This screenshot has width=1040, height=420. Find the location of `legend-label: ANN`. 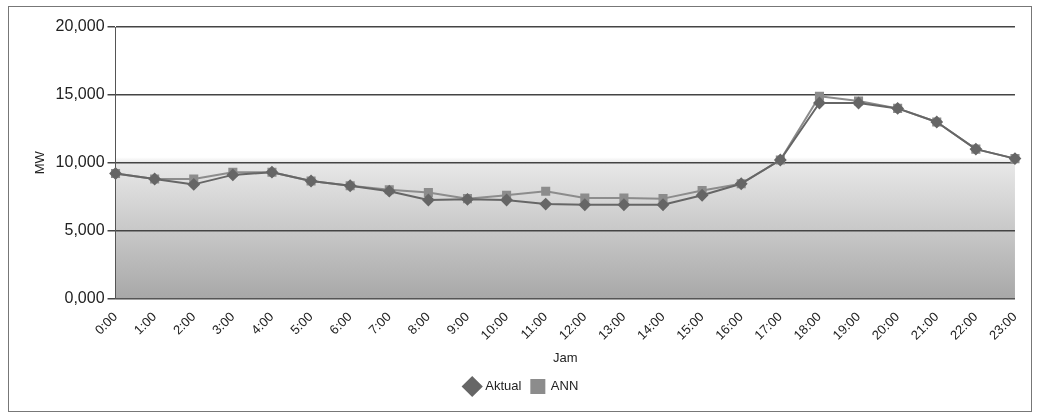

legend-label: ANN is located at coordinates (564, 386).